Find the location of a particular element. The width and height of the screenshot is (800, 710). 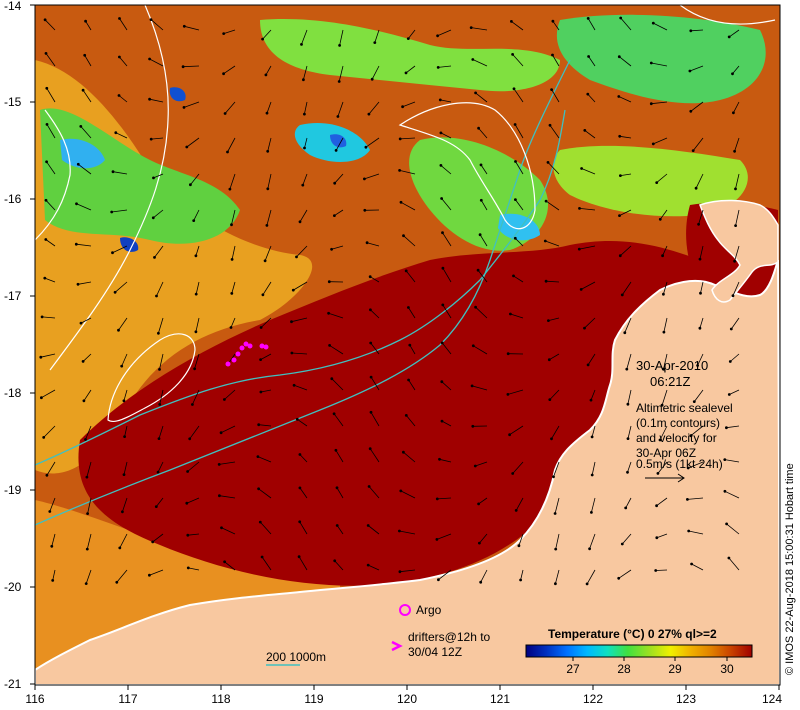

drifter-track is located at coordinates (247, 354).